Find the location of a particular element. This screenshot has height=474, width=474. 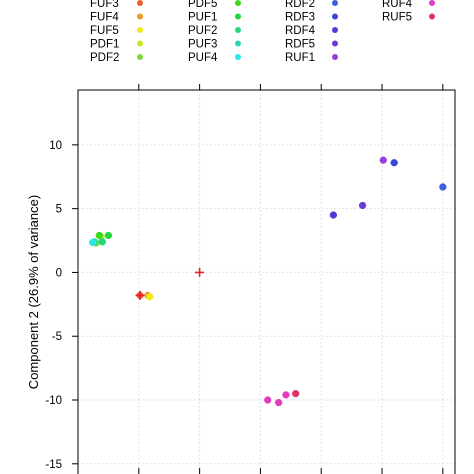

legend-label: RUF1 is located at coordinates (300, 58).